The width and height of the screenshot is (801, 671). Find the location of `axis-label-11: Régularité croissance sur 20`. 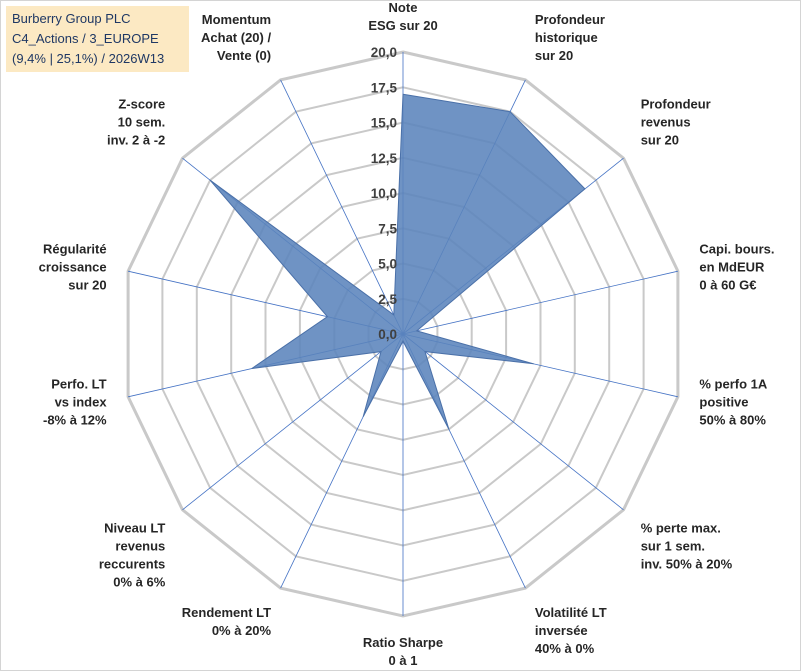

axis-label-11: Régularité croissance sur 20 is located at coordinates (73, 266).